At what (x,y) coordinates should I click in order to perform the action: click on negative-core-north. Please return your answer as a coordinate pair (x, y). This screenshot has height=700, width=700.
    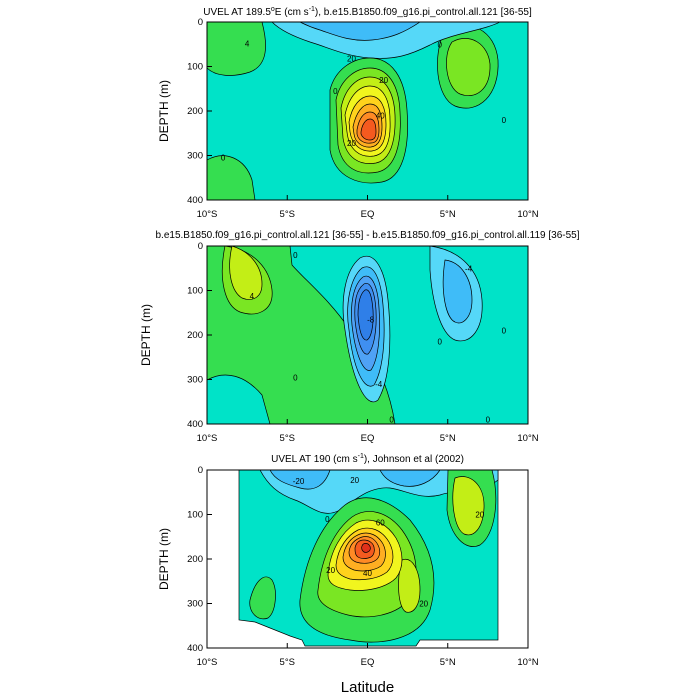
    Looking at the image, I should click on (457, 291).